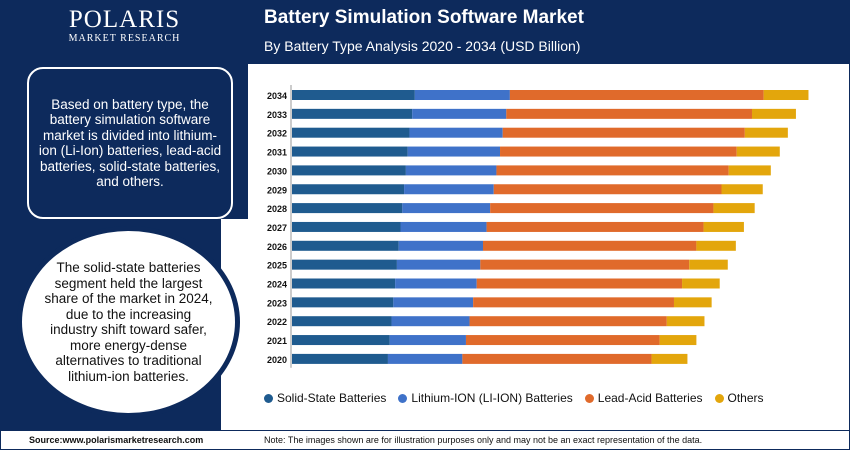 The height and width of the screenshot is (450, 850). What do you see at coordinates (277, 134) in the screenshot?
I see `year-tick-label: 2032` at bounding box center [277, 134].